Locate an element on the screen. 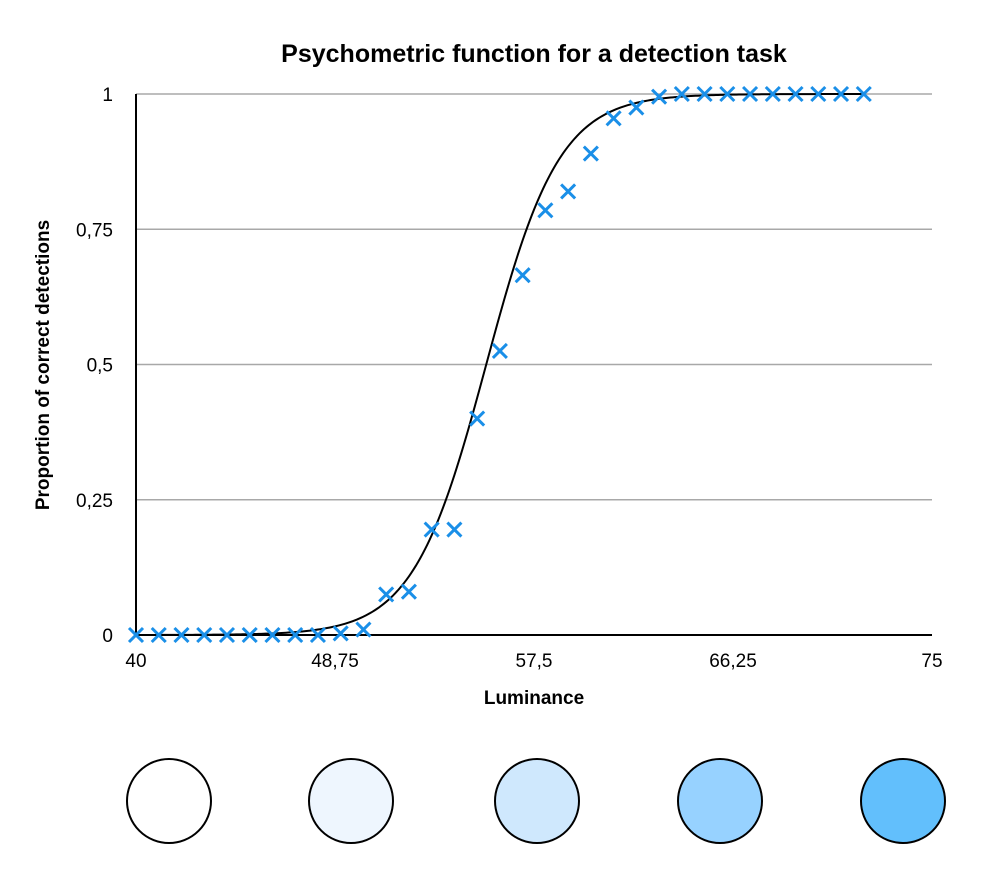 The width and height of the screenshot is (996, 874). color-swatch-row is located at coordinates (498, 802).